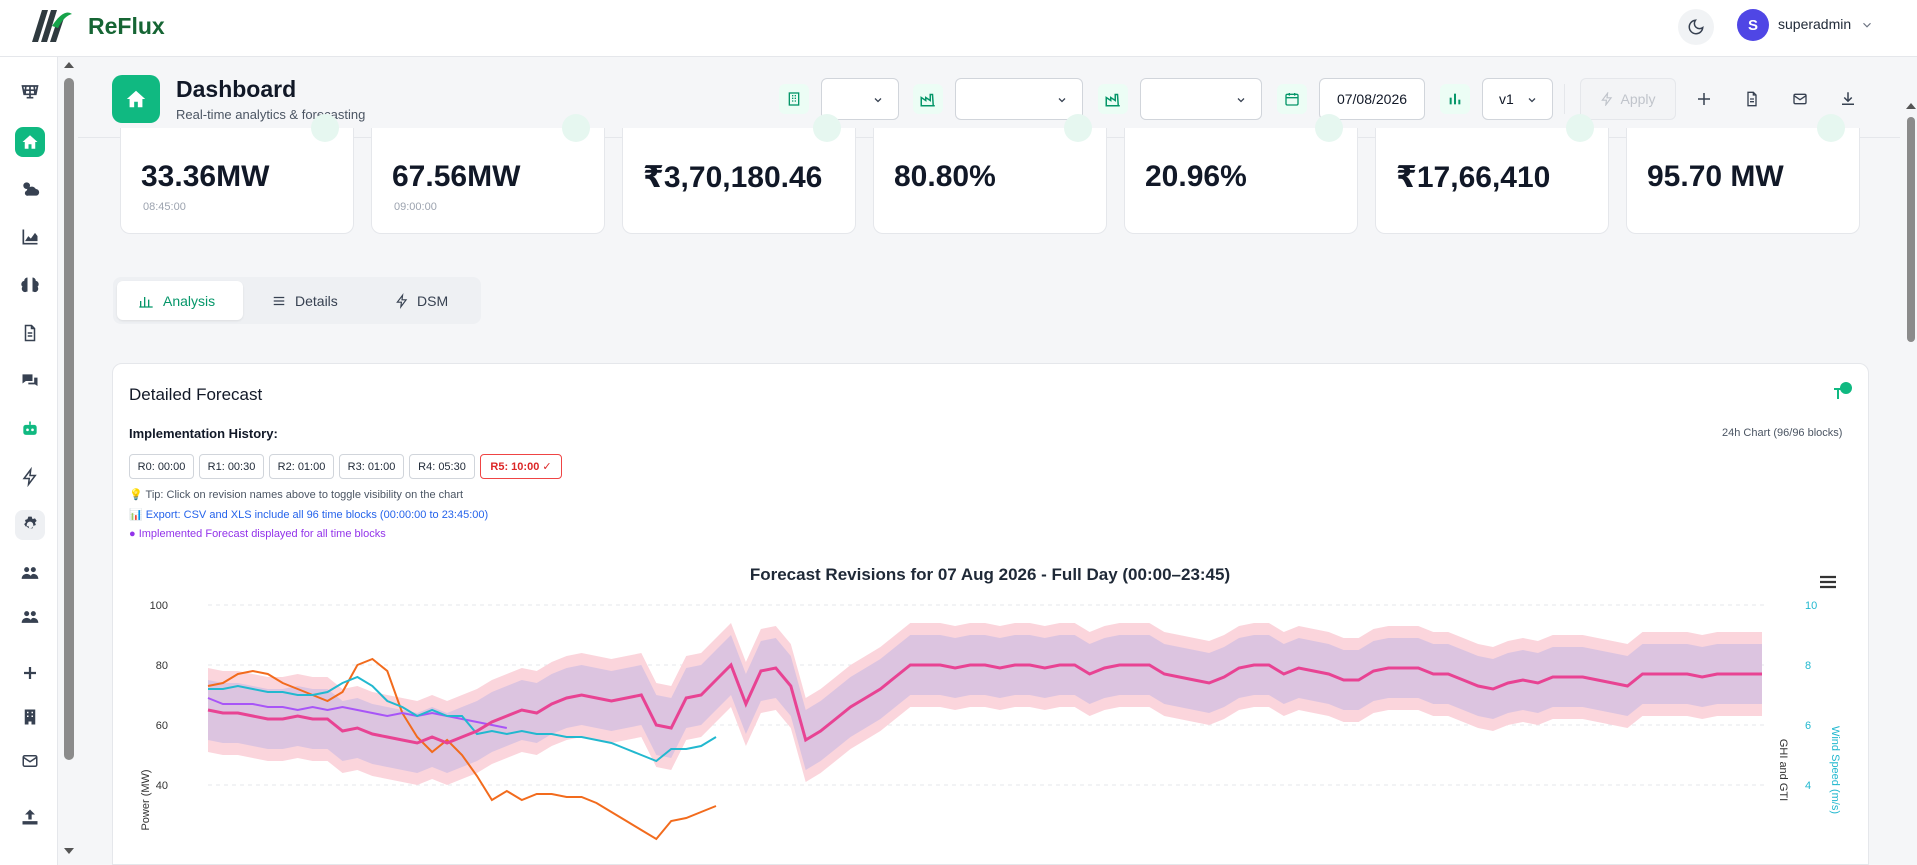 The width and height of the screenshot is (1917, 865). I want to click on scroll-down-arrow-icon, so click(69, 851).